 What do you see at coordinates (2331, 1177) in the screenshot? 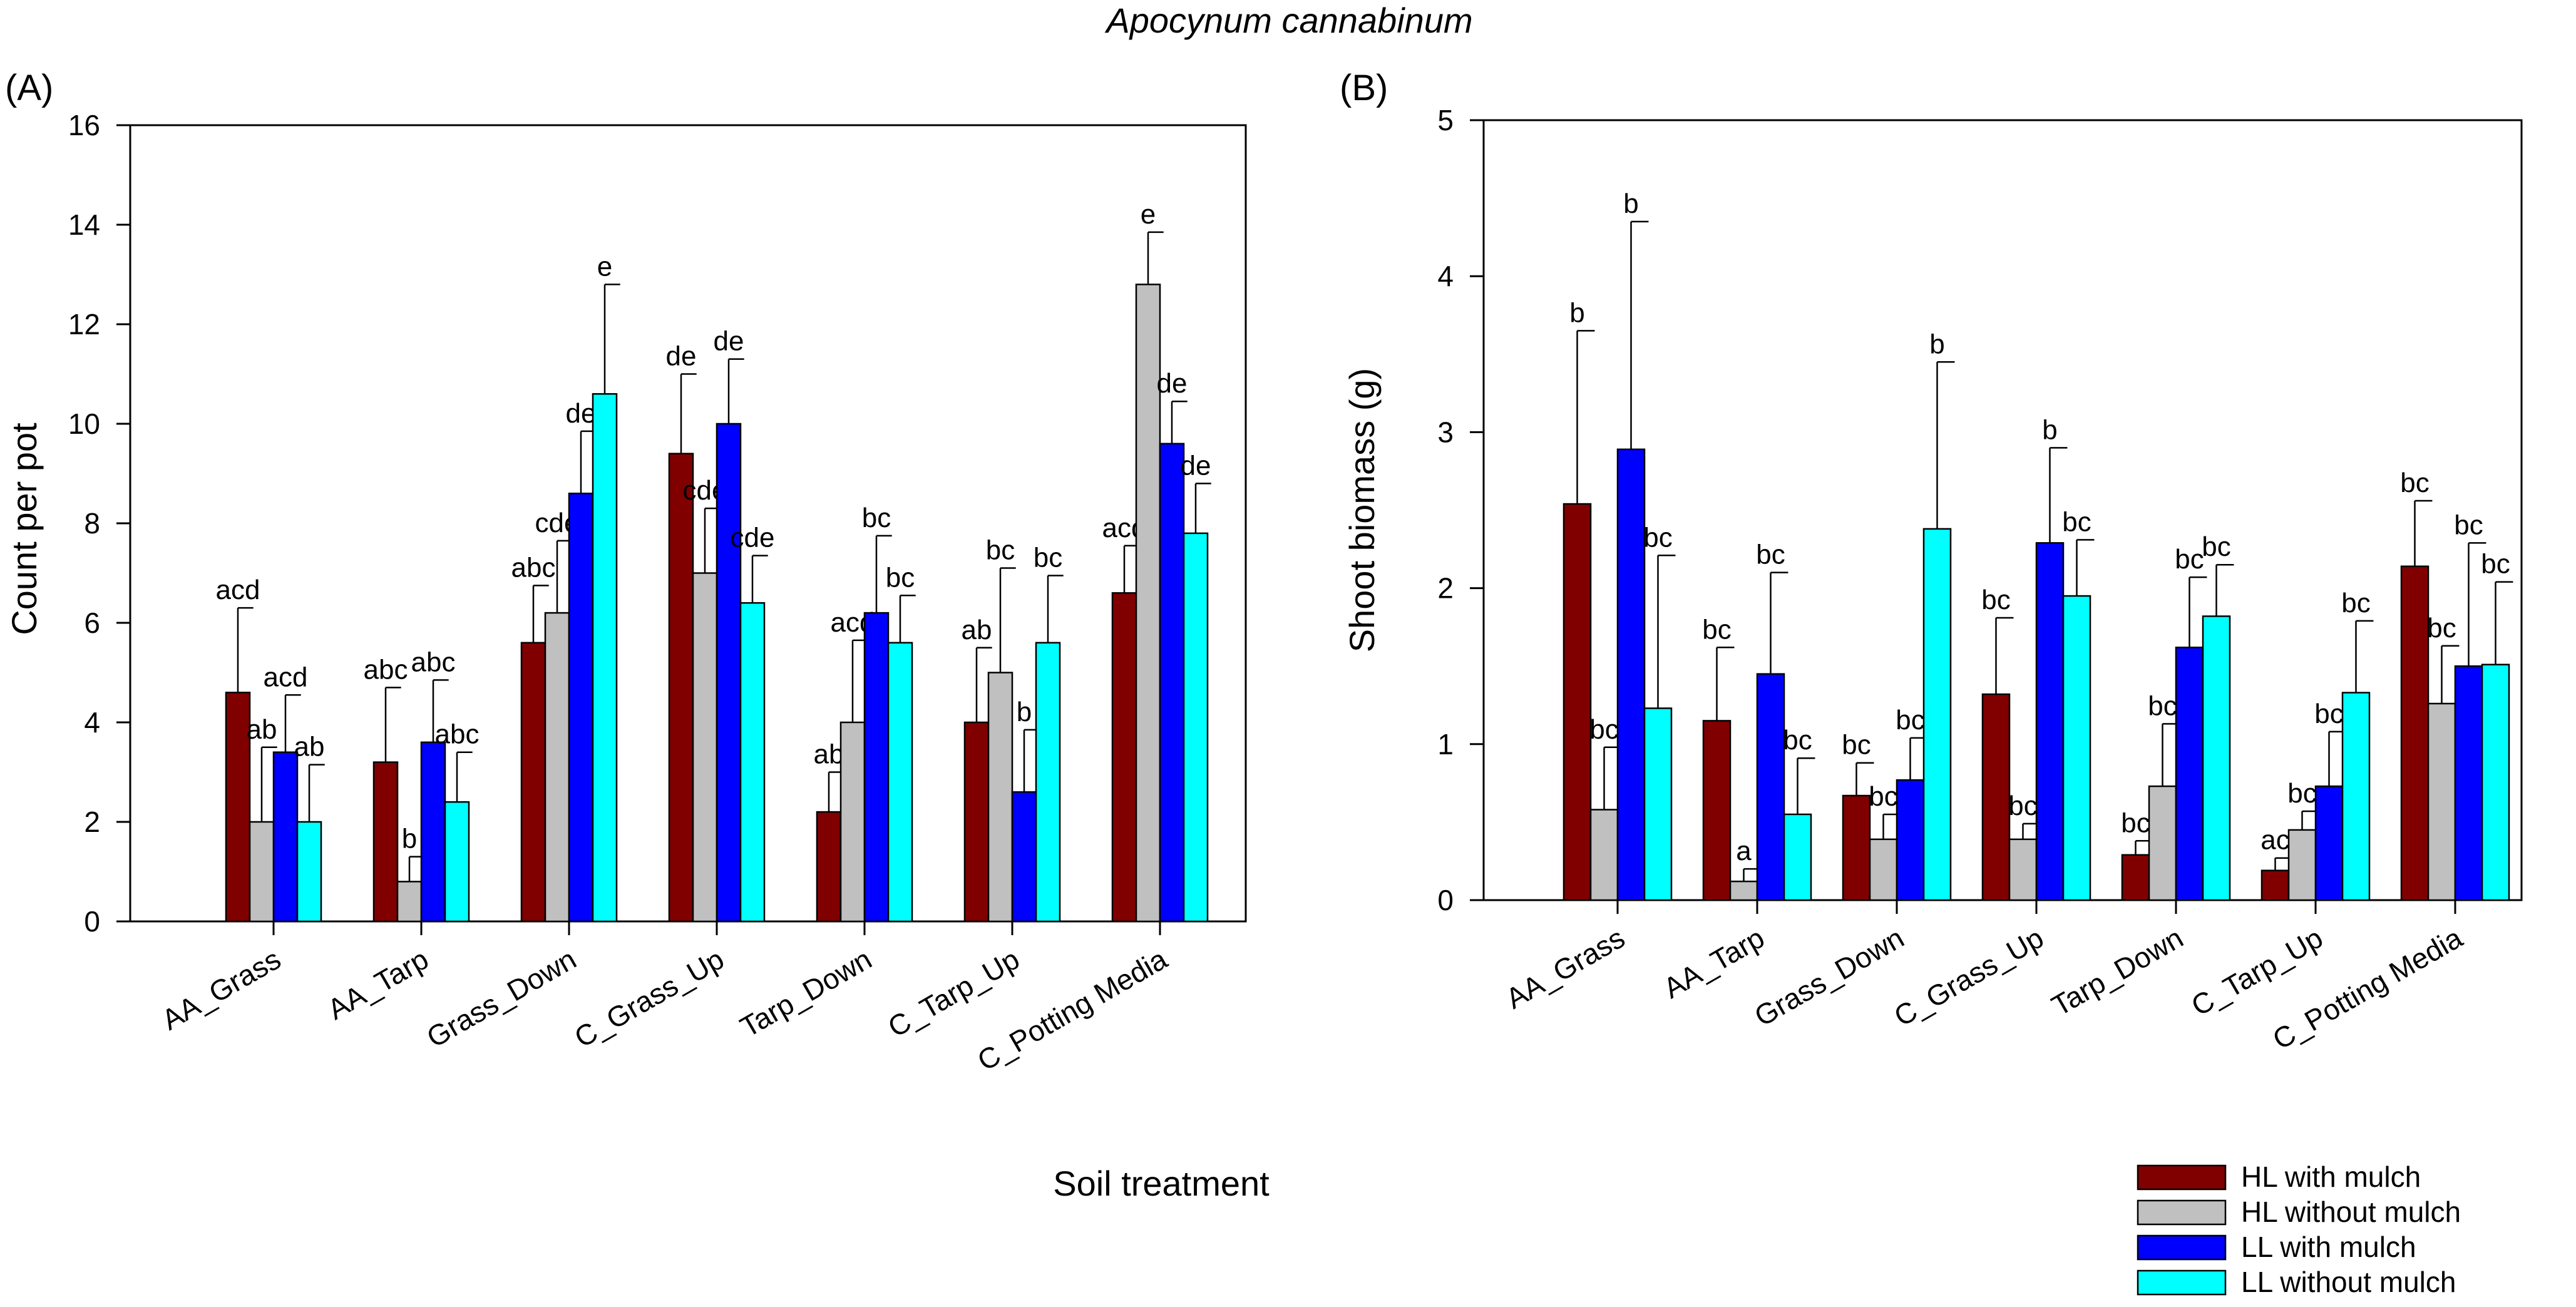
I see `legend-label: HL with mulch` at bounding box center [2331, 1177].